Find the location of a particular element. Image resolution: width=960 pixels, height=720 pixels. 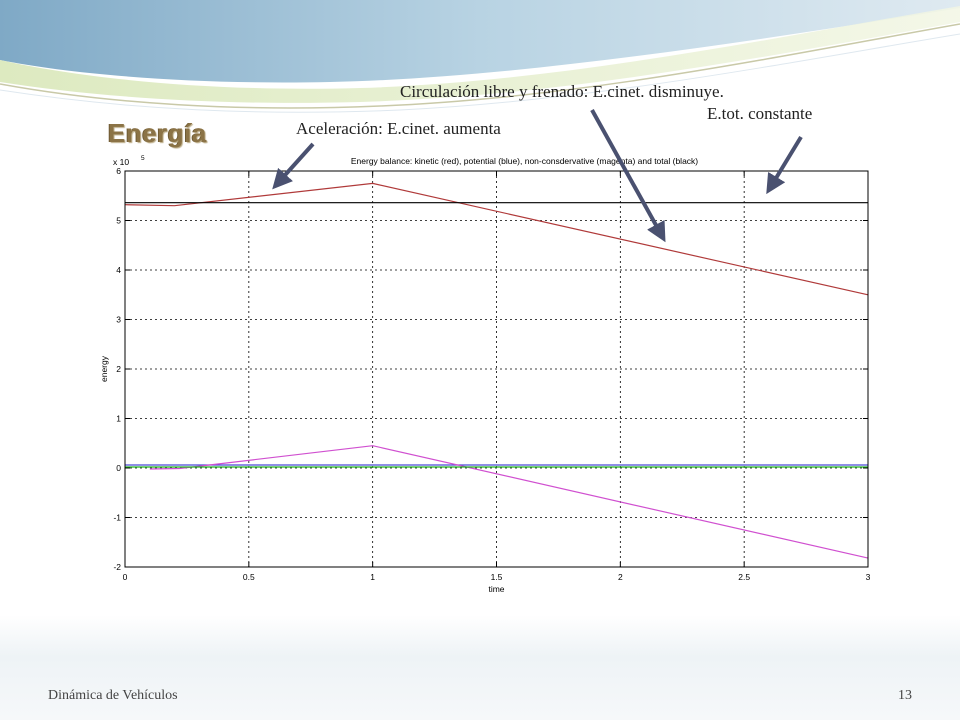

x-tick-label: 2 is located at coordinates (620, 577).